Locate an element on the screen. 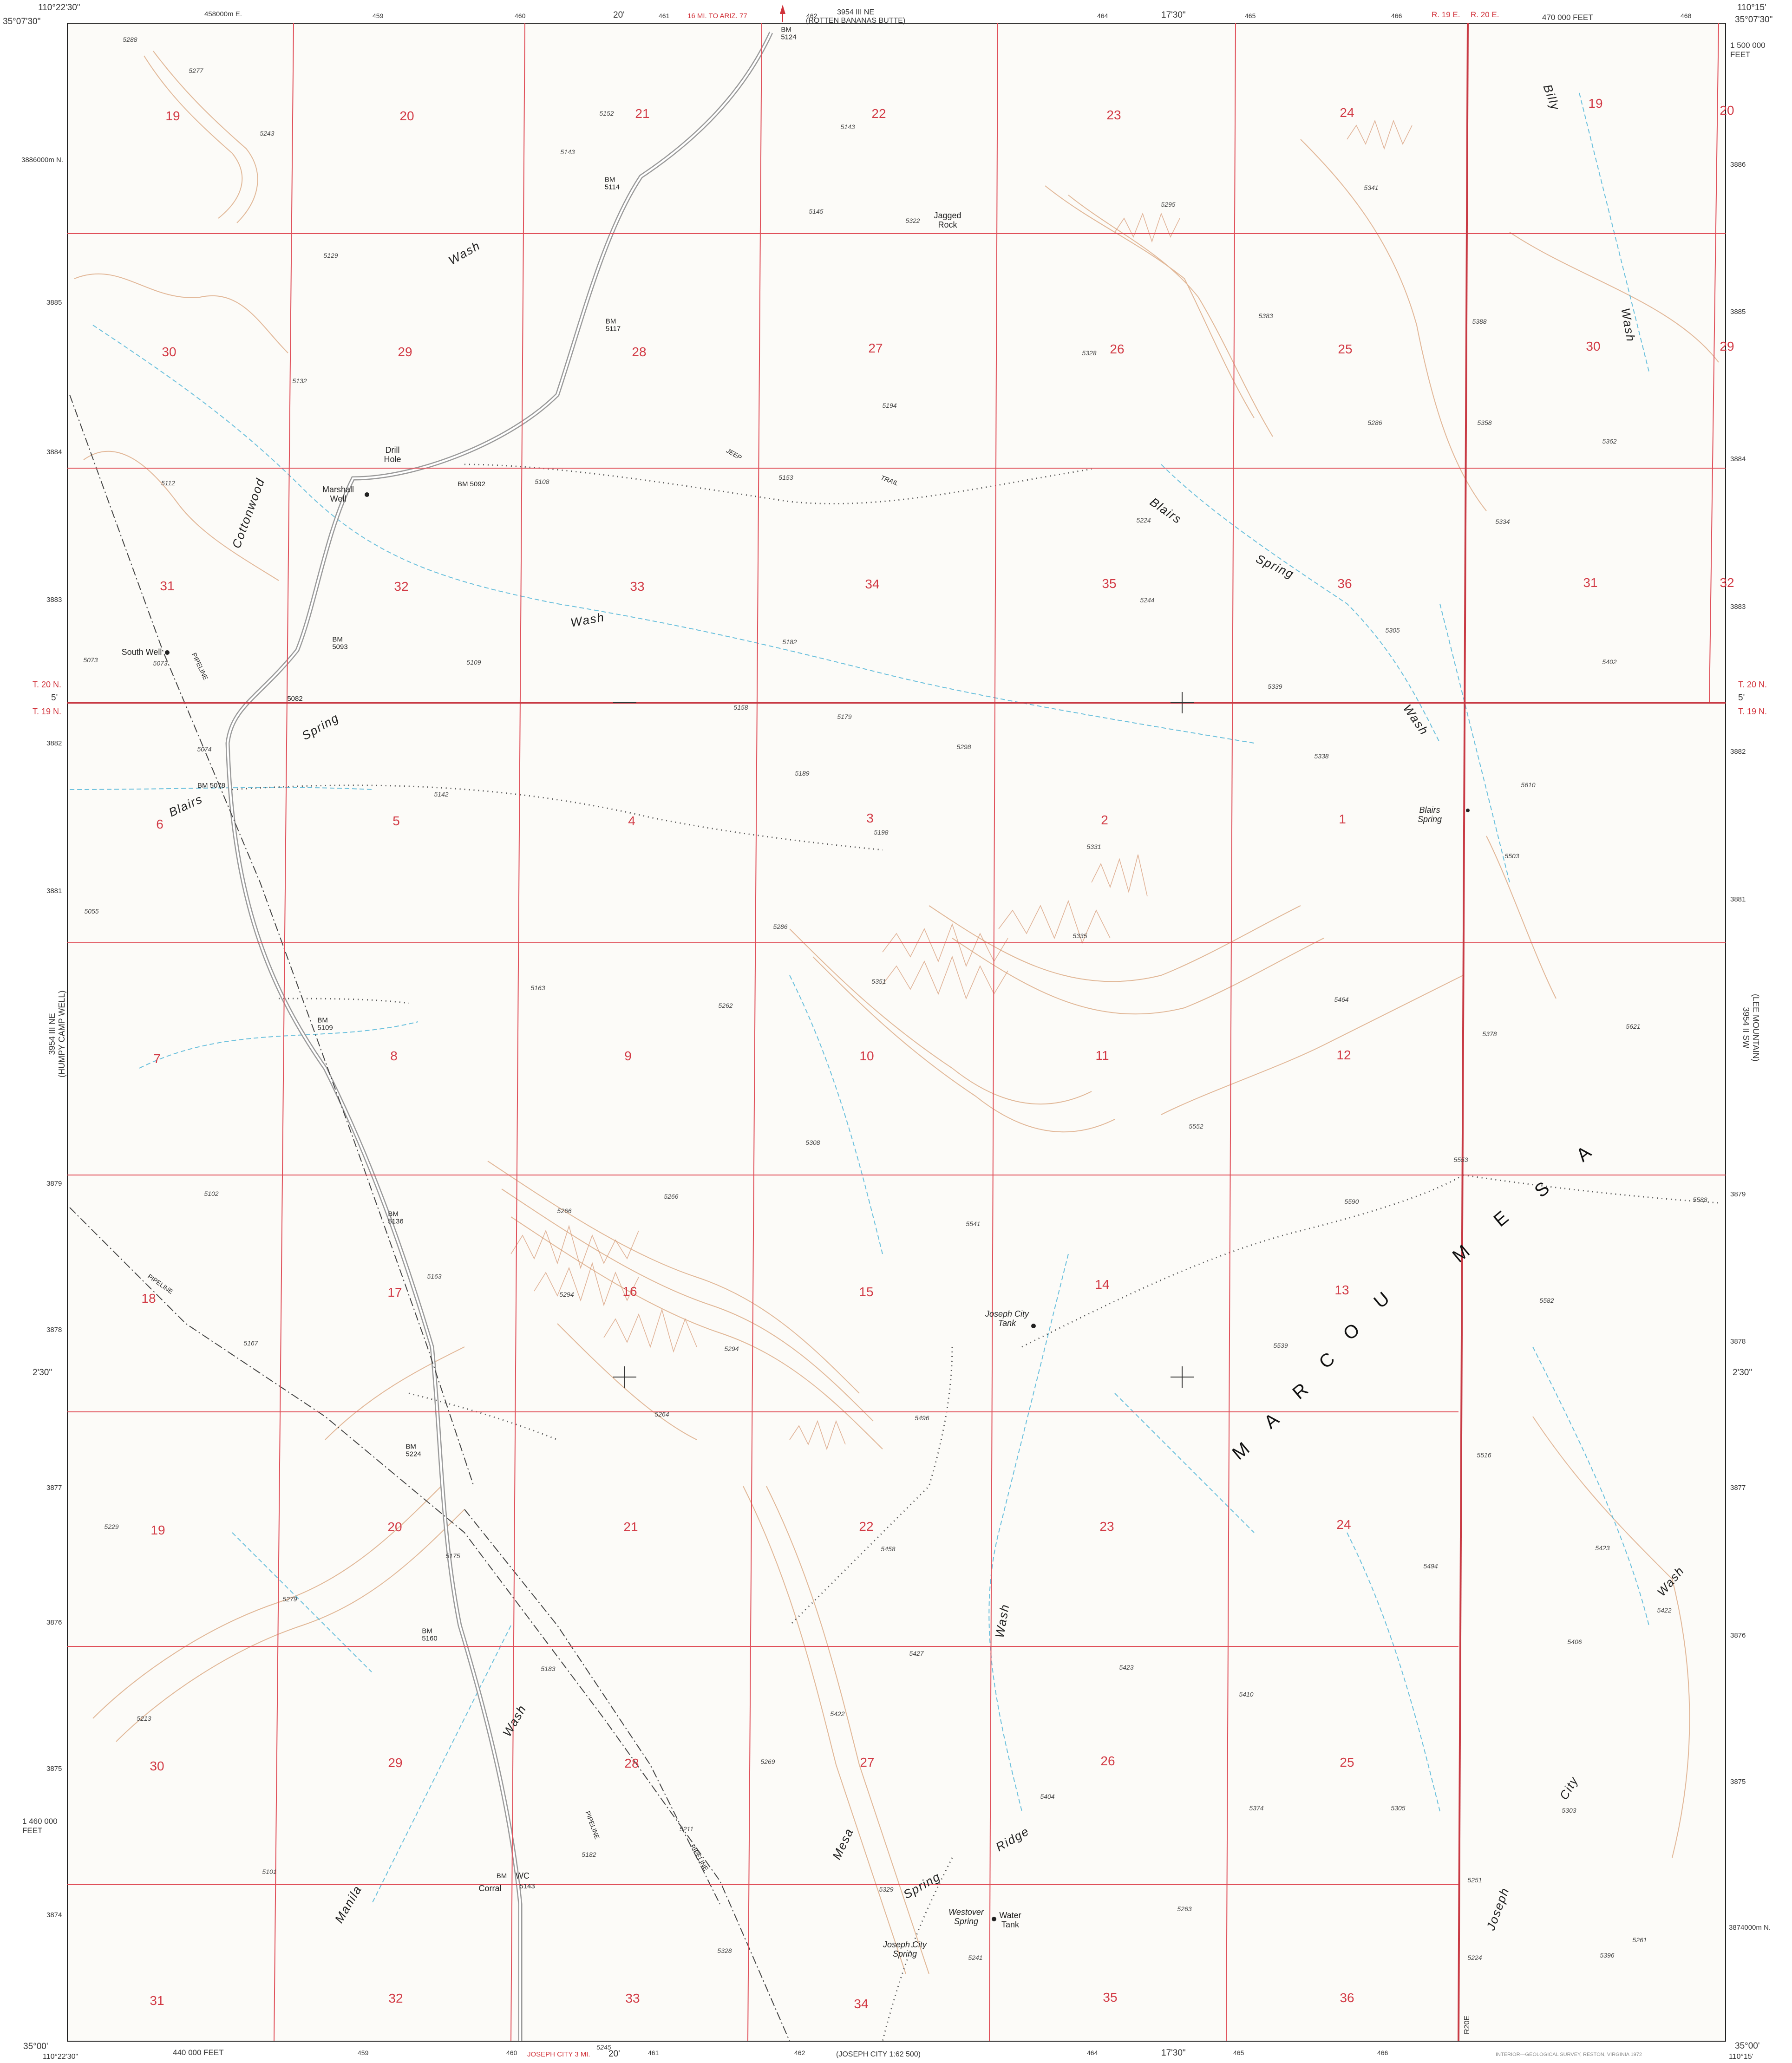 The width and height of the screenshot is (1792, 2063). right-northing-3881: 3881 is located at coordinates (1738, 899).